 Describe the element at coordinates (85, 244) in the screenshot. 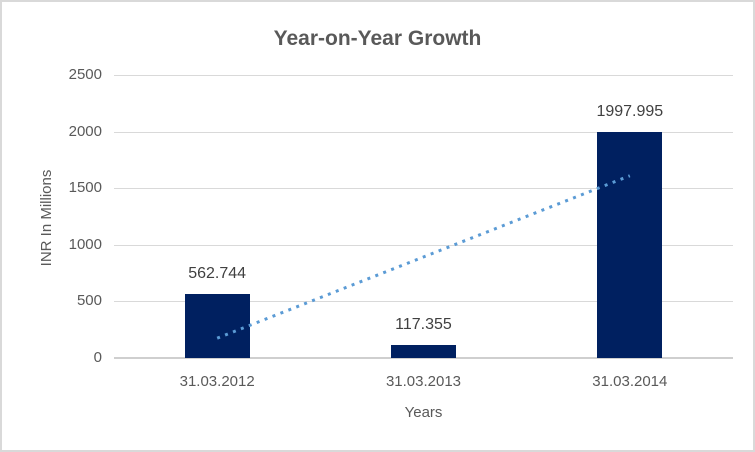

I see `y-tick-label: 1000` at that location.